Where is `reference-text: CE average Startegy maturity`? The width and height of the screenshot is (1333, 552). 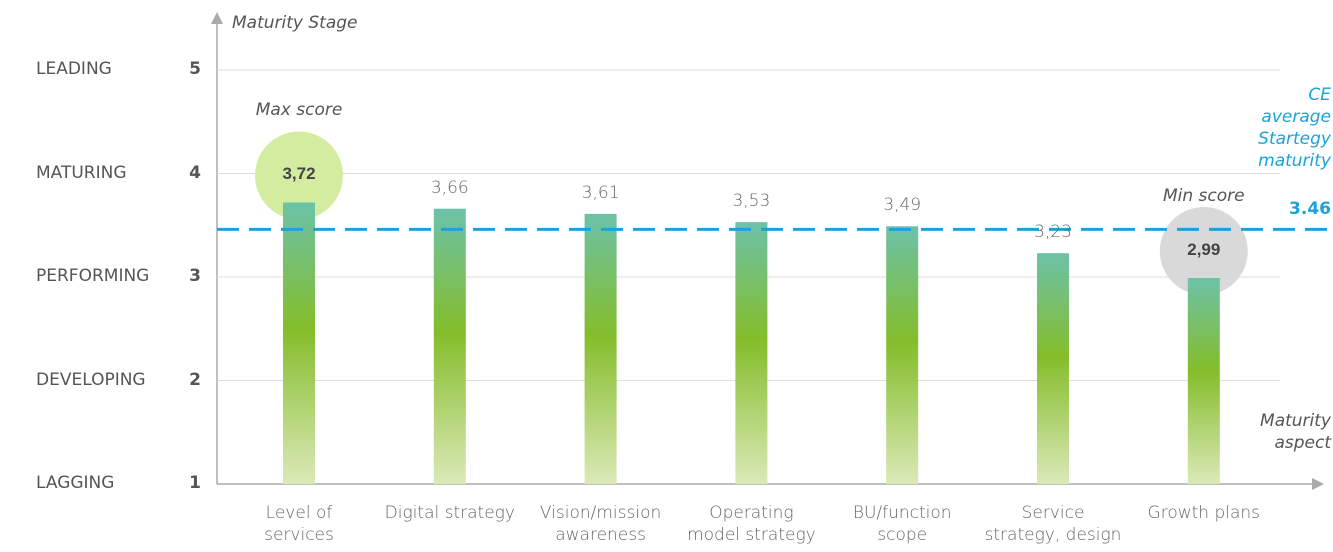
reference-text: CE average Startegy maturity is located at coordinates (1294, 128).